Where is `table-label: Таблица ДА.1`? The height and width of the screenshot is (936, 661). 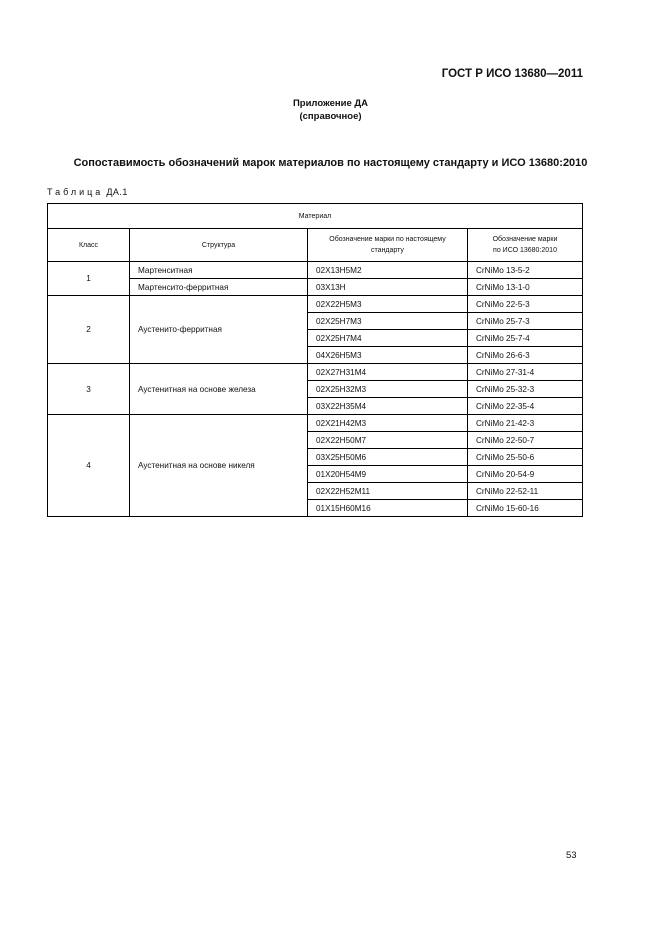 table-label: Таблица ДА.1 is located at coordinates (87, 192).